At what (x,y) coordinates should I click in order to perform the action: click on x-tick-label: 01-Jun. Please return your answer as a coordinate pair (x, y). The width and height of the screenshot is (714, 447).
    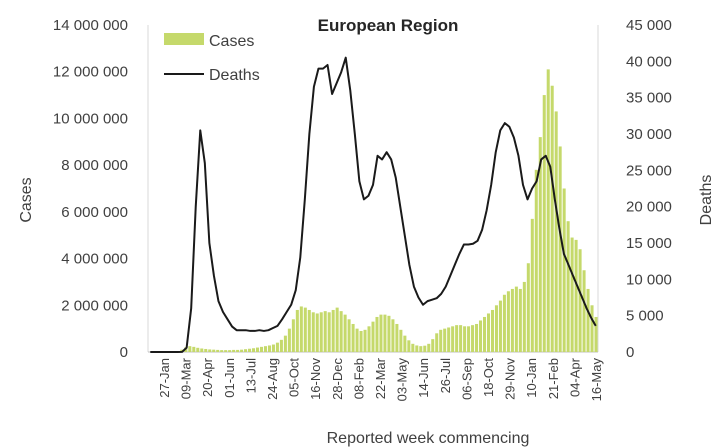
    Looking at the image, I should click on (229, 378).